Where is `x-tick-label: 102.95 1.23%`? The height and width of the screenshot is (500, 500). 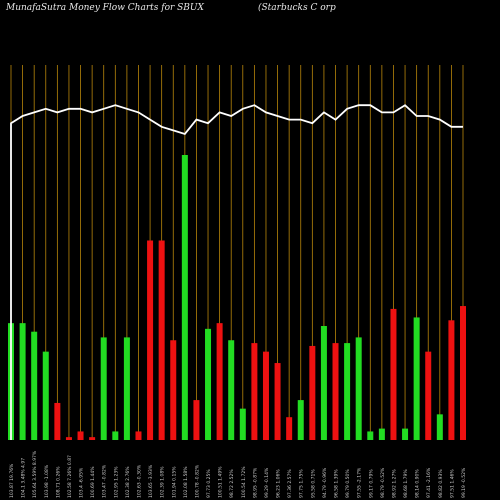
x-tick-label: 102.95 1.23% is located at coordinates (116, 482).